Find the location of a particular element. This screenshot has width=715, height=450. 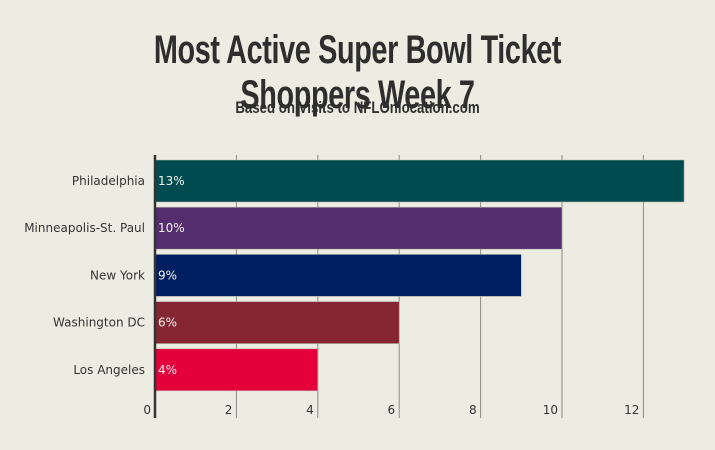

x-tick-label: 8 is located at coordinates (473, 410).